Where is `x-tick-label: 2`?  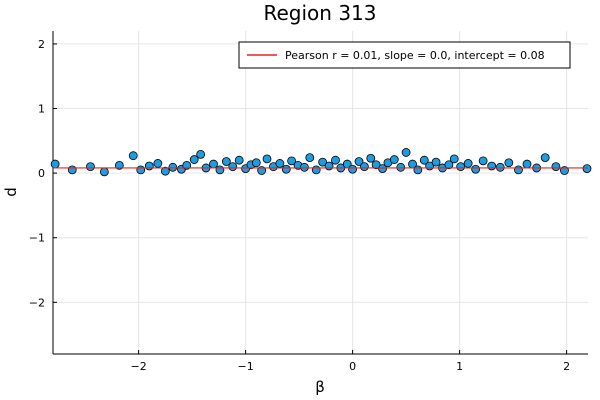
x-tick-label: 2 is located at coordinates (566, 366).